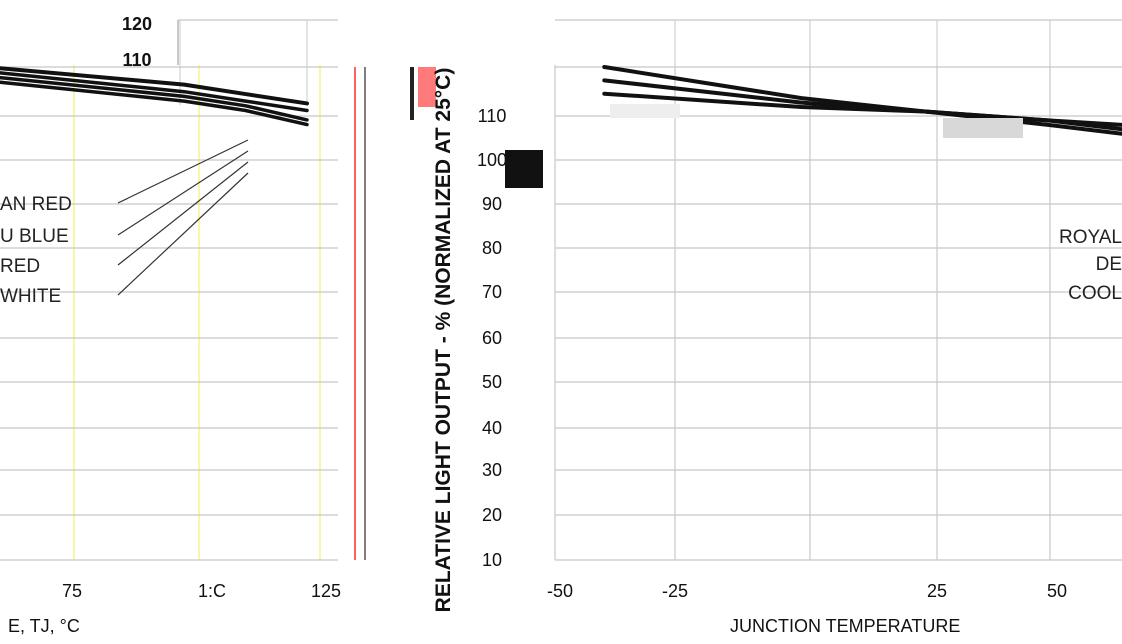 Image resolution: width=1122 pixels, height=644 pixels. Describe the element at coordinates (492, 515) in the screenshot. I see `right-y-tick-label: 20` at that location.